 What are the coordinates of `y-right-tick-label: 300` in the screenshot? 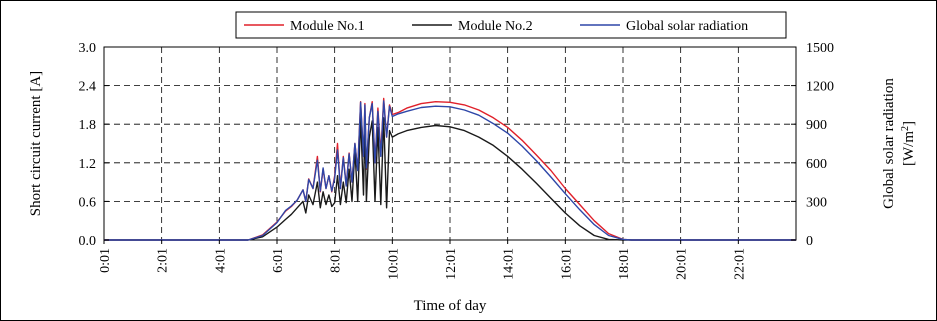 It's located at (816, 202).